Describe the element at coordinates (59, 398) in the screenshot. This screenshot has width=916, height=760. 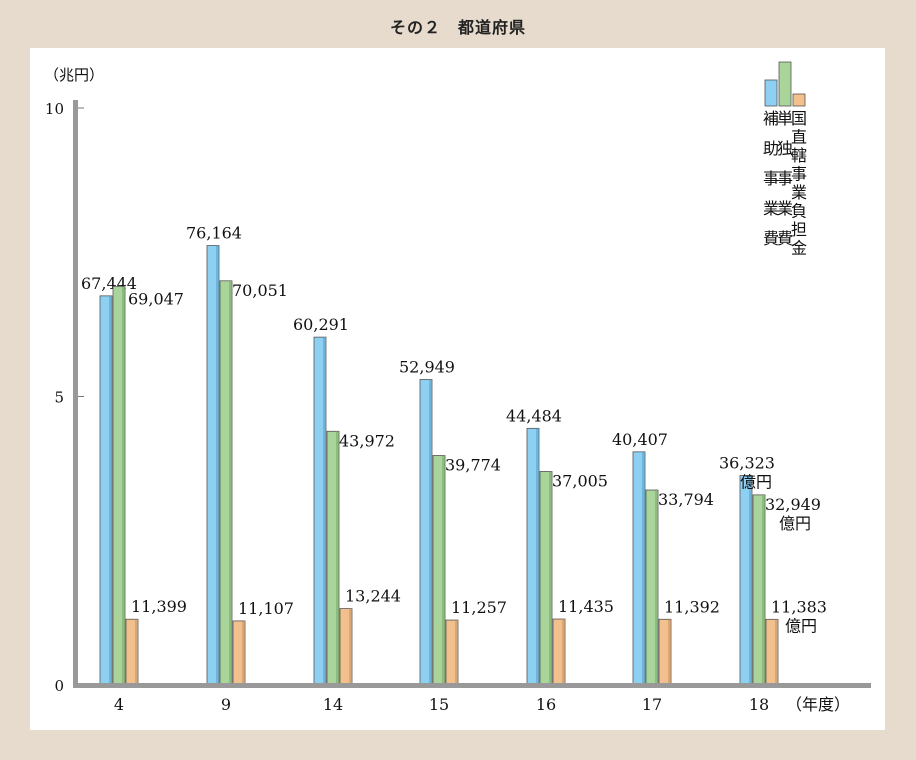
I see `y-tick-label: 5` at that location.